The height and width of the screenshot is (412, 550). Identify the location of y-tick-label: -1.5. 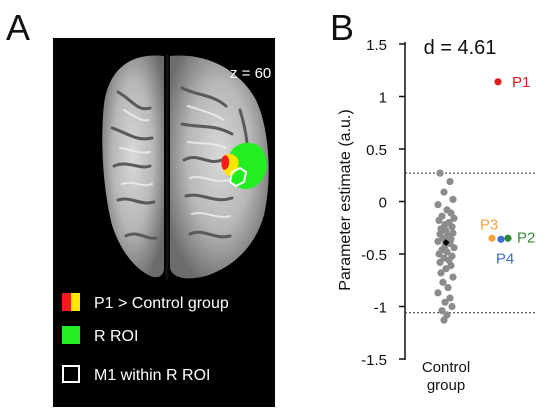
(374, 360).